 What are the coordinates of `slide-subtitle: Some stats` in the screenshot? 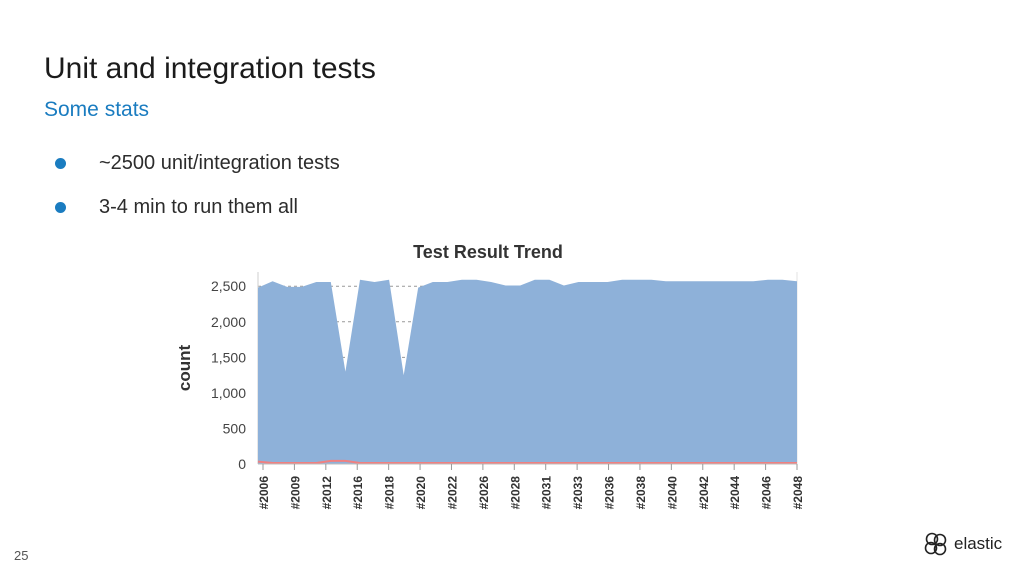 It's located at (97, 109).